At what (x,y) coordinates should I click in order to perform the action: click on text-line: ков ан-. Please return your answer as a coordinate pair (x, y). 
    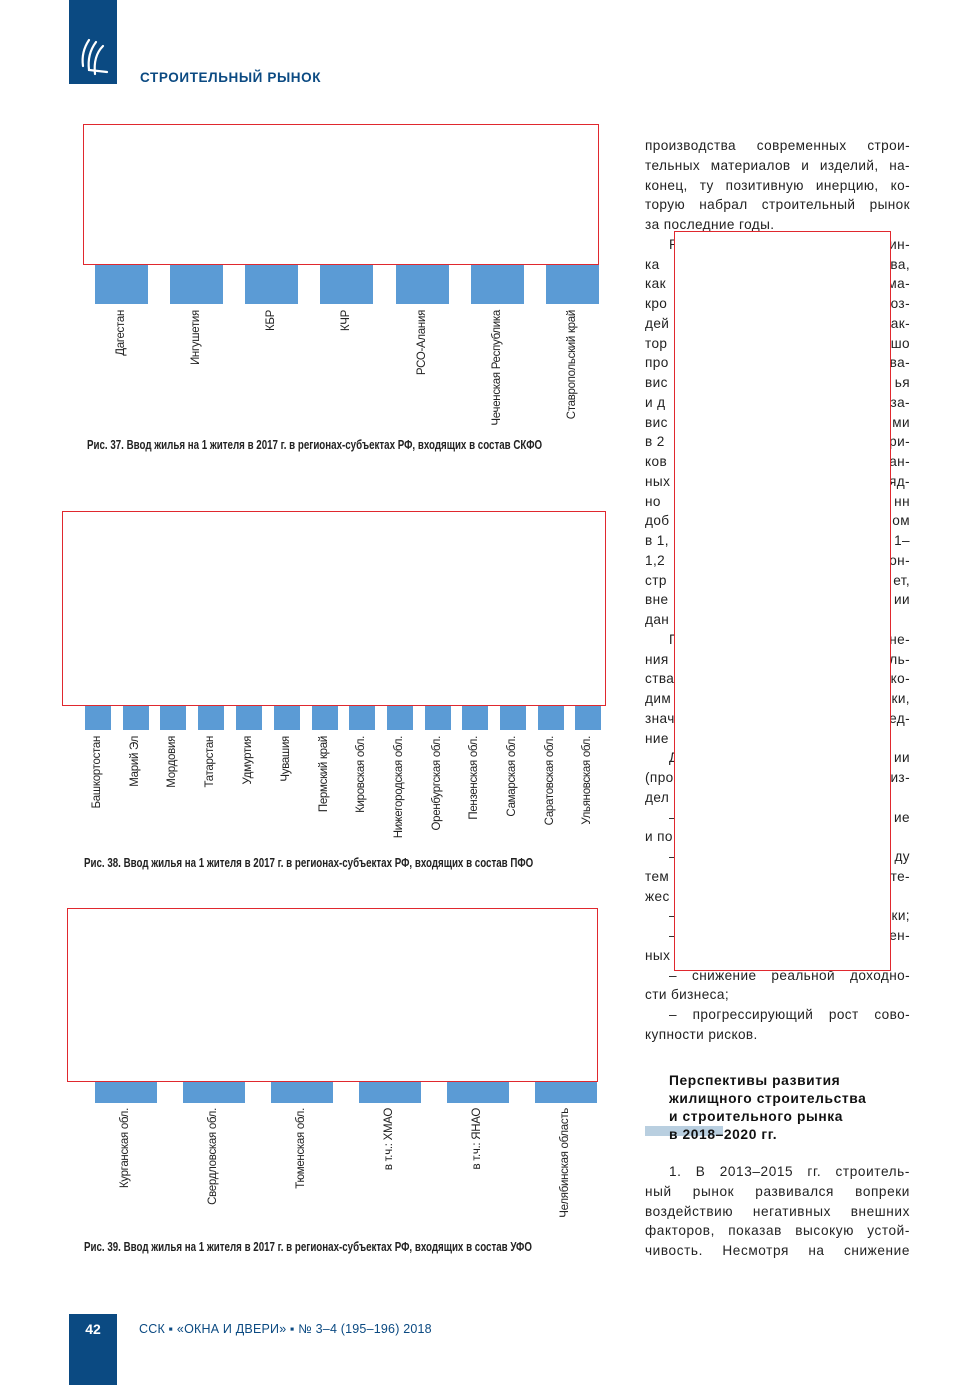
    Looking at the image, I should click on (777, 462).